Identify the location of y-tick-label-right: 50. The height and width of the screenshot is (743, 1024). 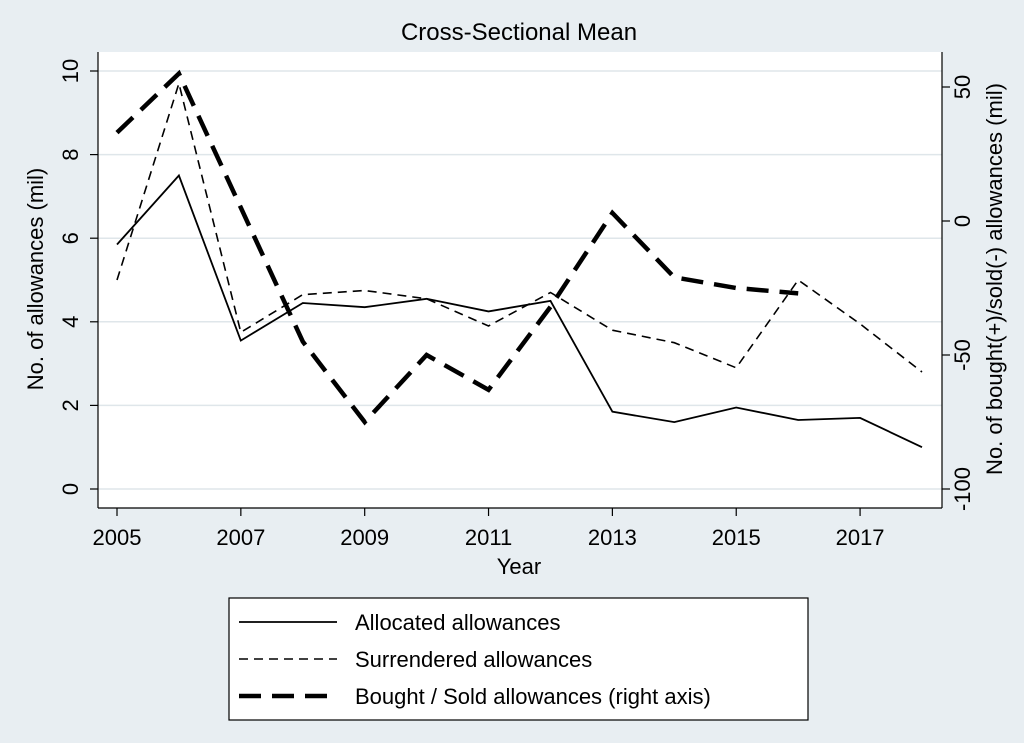
(962, 87).